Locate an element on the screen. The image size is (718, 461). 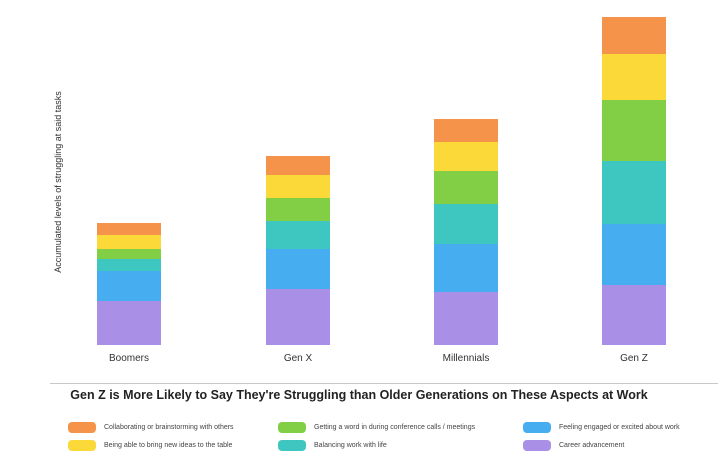
legend-label: Balancing work with life is located at coordinates (350, 445).